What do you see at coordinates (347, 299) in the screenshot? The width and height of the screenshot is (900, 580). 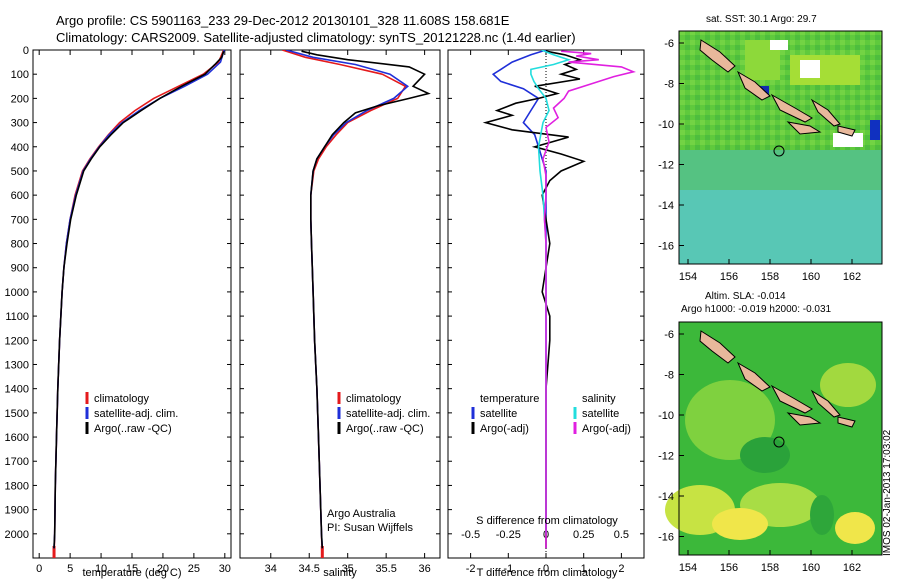 I see `series-line-satellite-adj-clim-` at bounding box center [347, 299].